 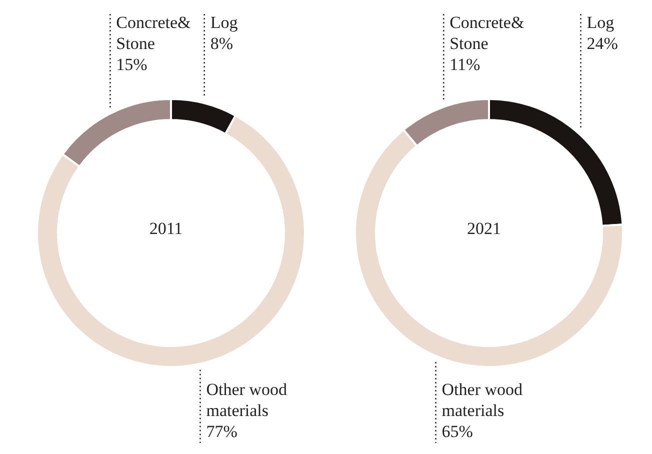 What do you see at coordinates (457, 431) in the screenshot?
I see `data-label: 65%` at bounding box center [457, 431].